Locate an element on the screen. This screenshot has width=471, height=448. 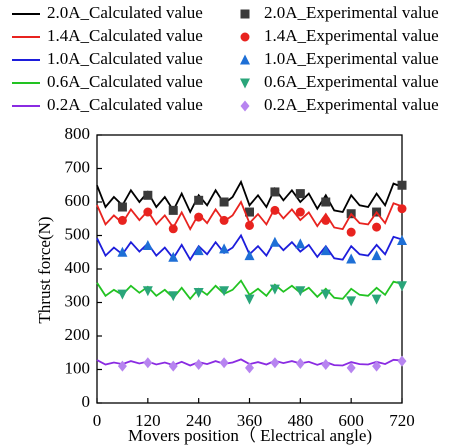
y-tick-label: 200 is located at coordinates (78, 334).